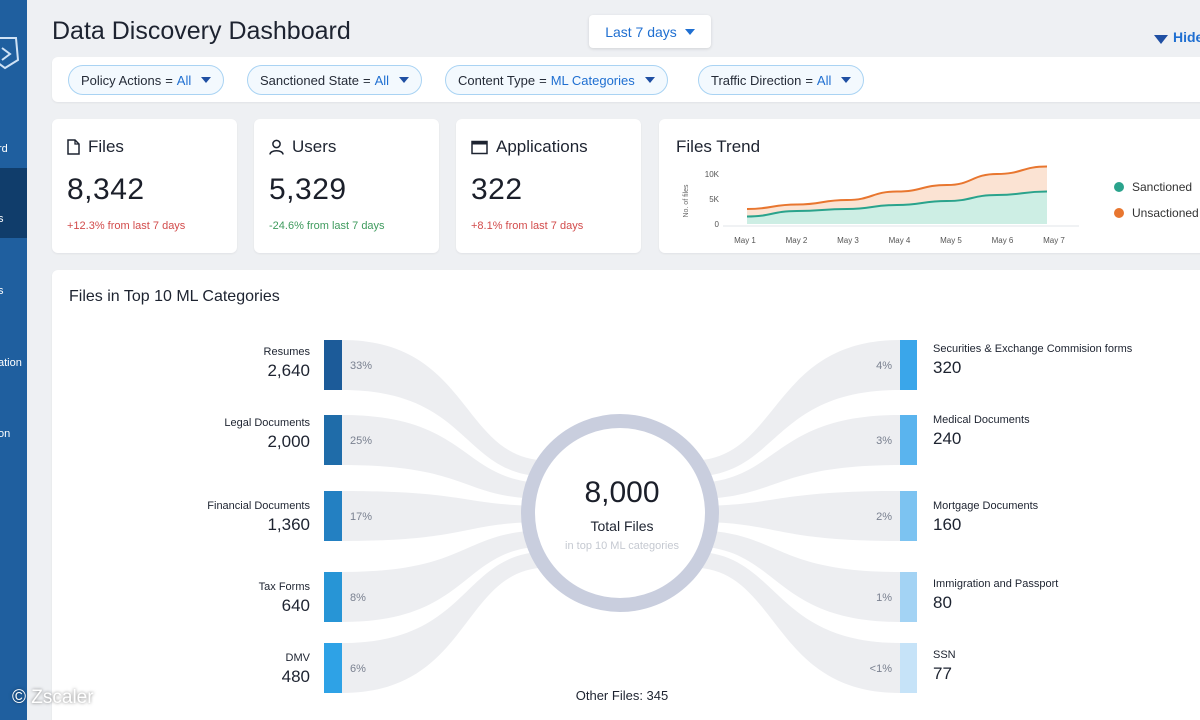 Image resolution: width=1200 pixels, height=720 pixels. Describe the element at coordinates (848, 240) in the screenshot. I see `x-tick-label: May 3` at that location.